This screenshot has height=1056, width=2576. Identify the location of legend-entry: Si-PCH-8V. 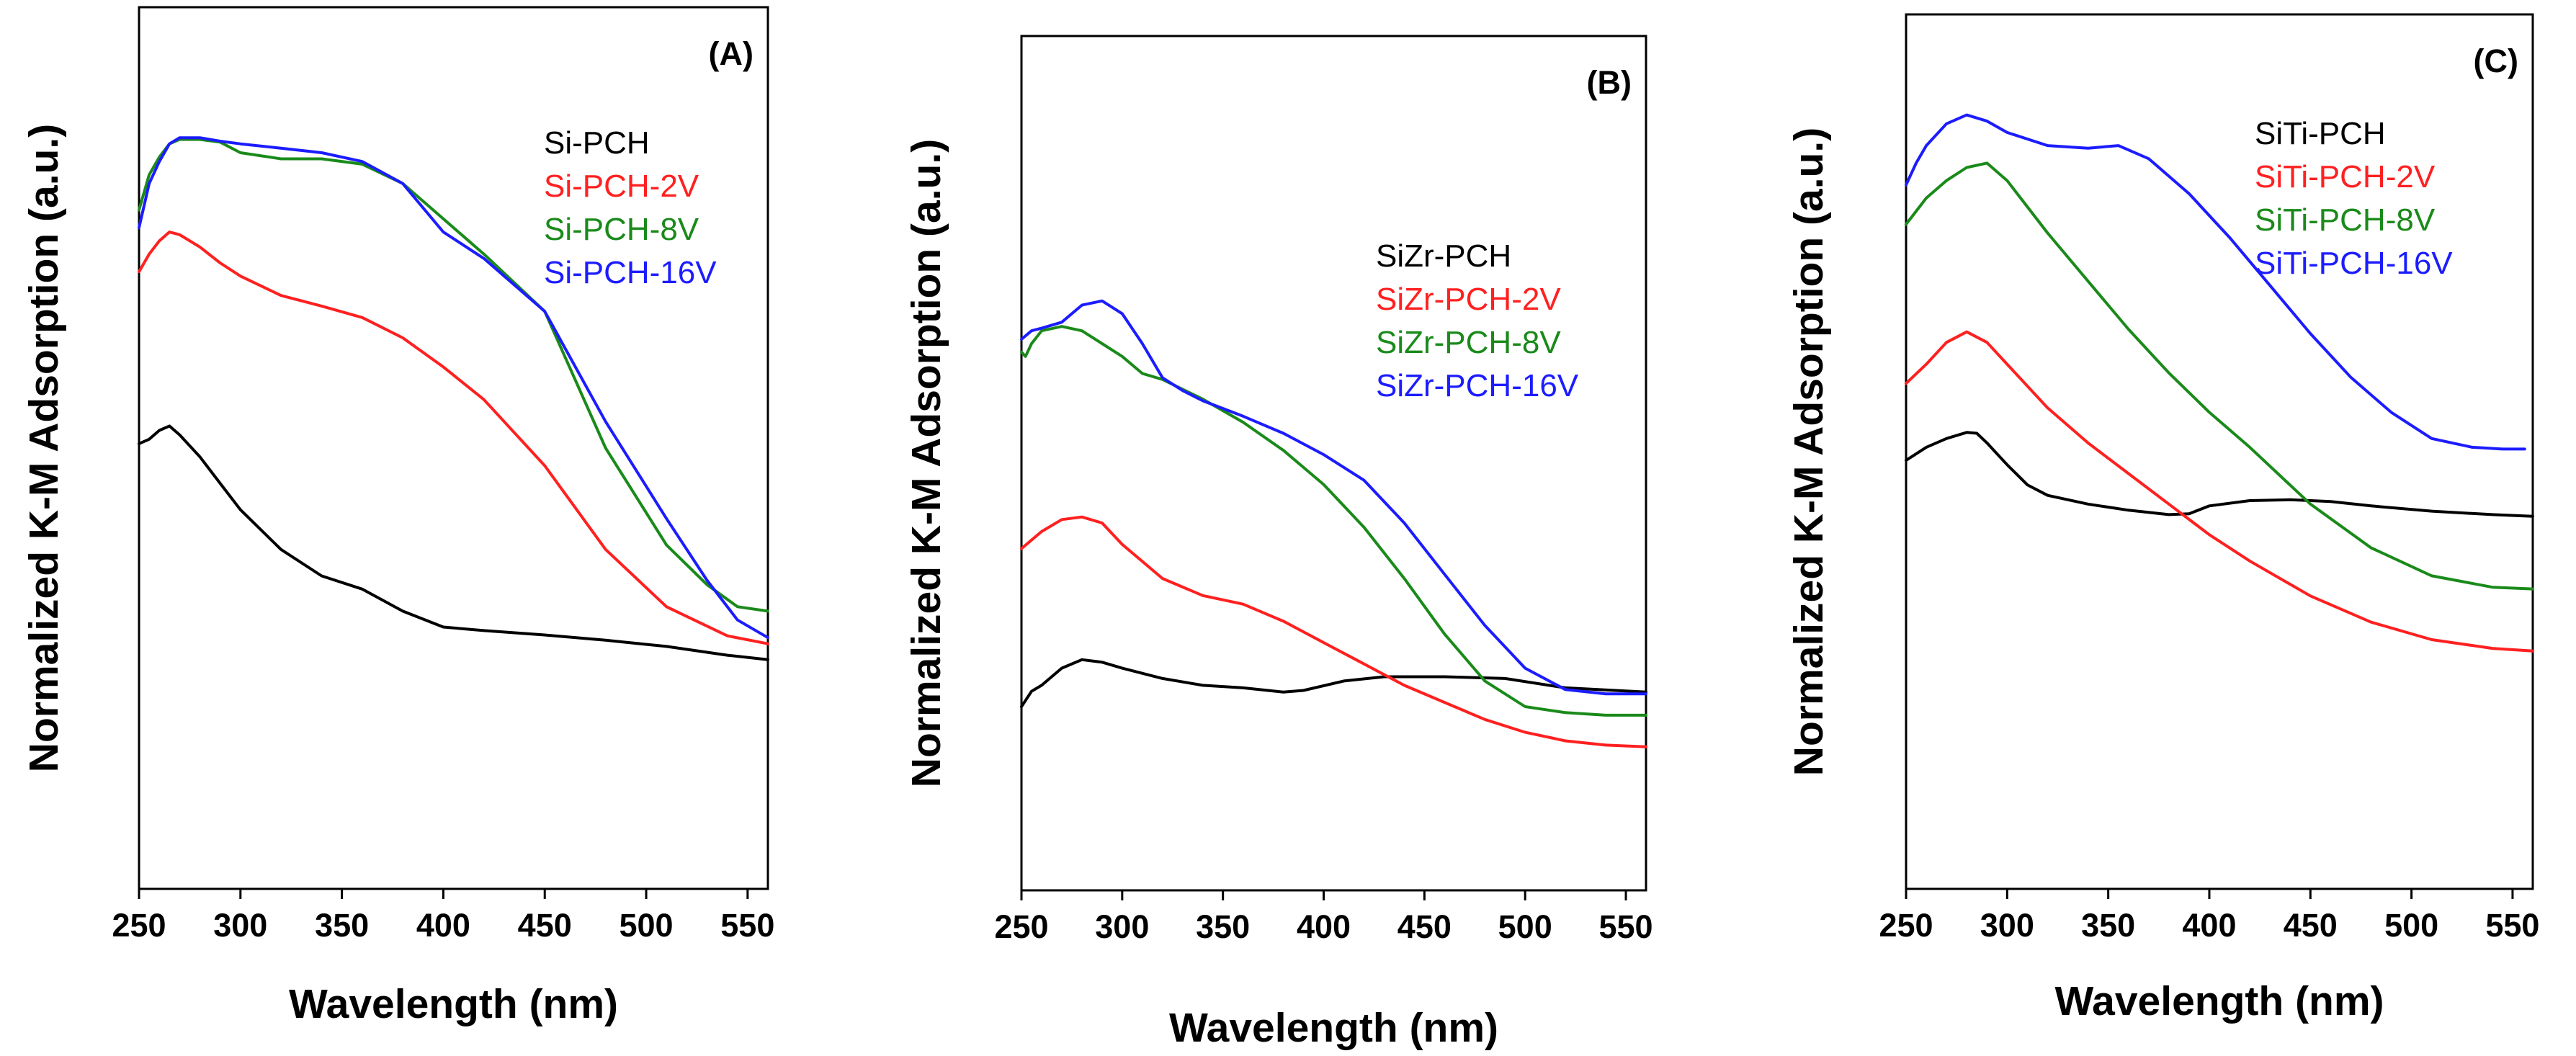
(621, 229).